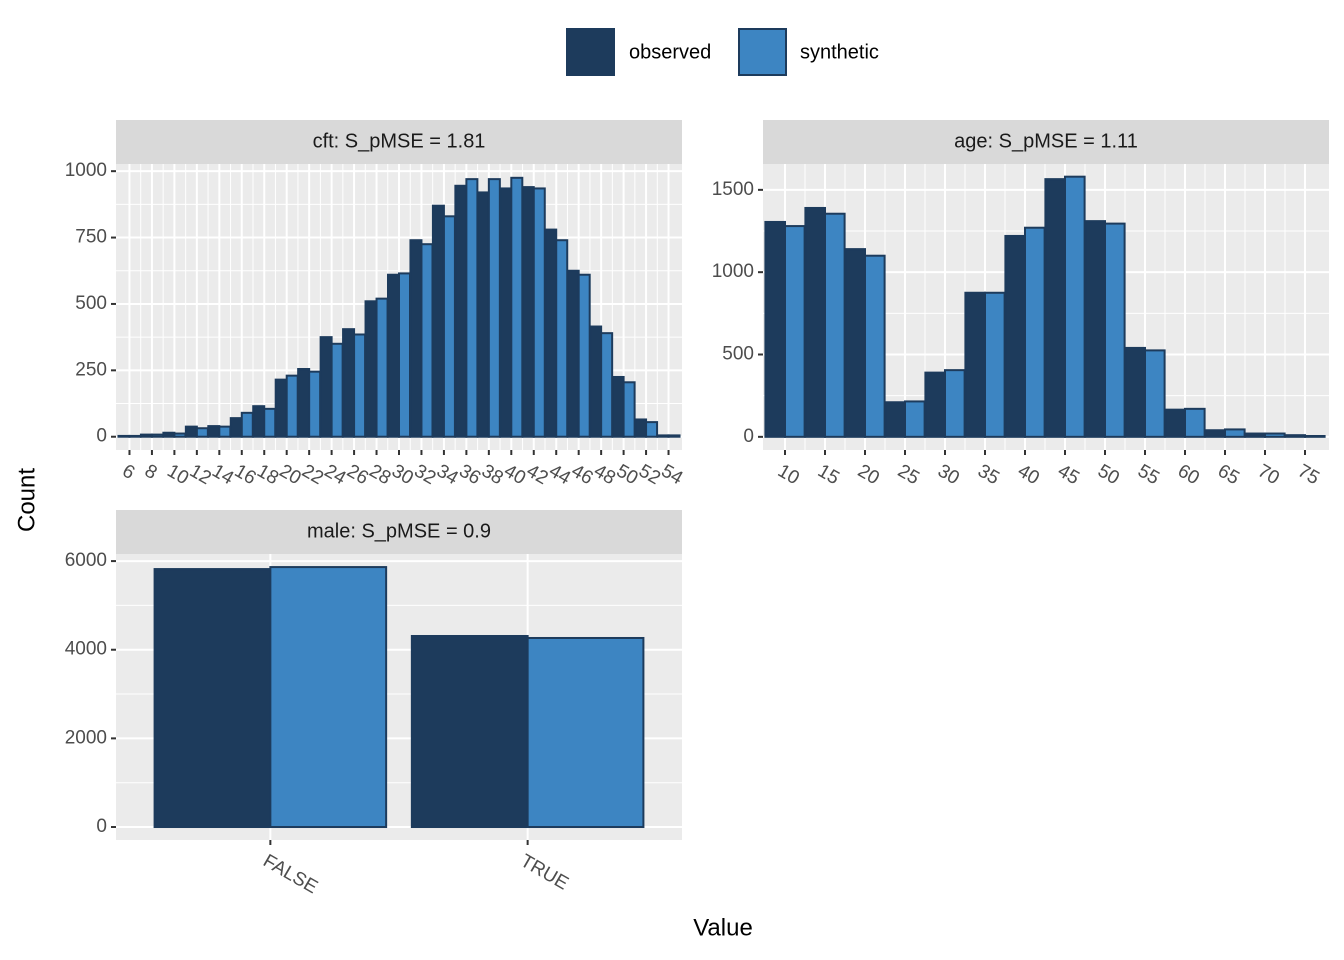 The image size is (1344, 960). I want to click on strip-title: age: S_pMSE = 1.11, so click(1046, 141).